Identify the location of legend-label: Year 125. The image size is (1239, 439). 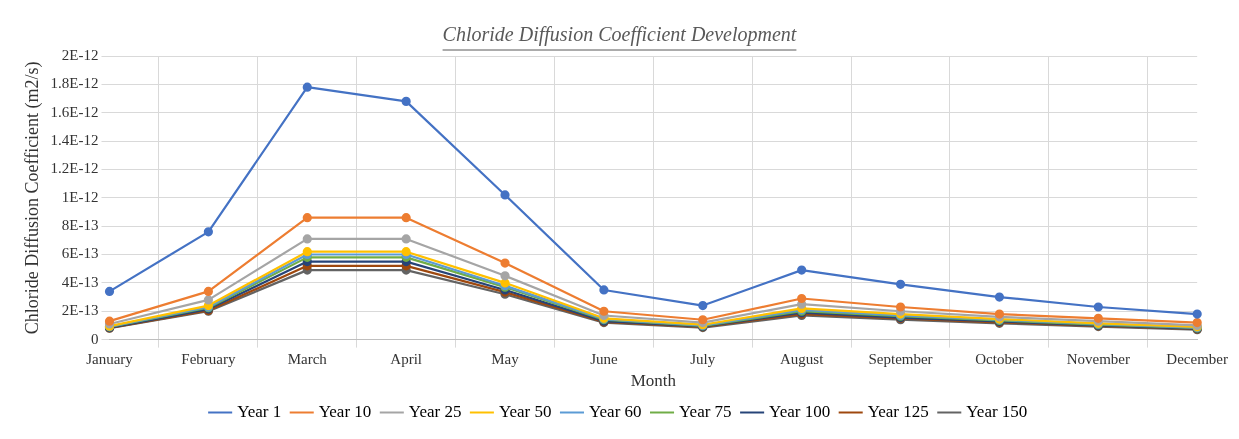
(898, 411).